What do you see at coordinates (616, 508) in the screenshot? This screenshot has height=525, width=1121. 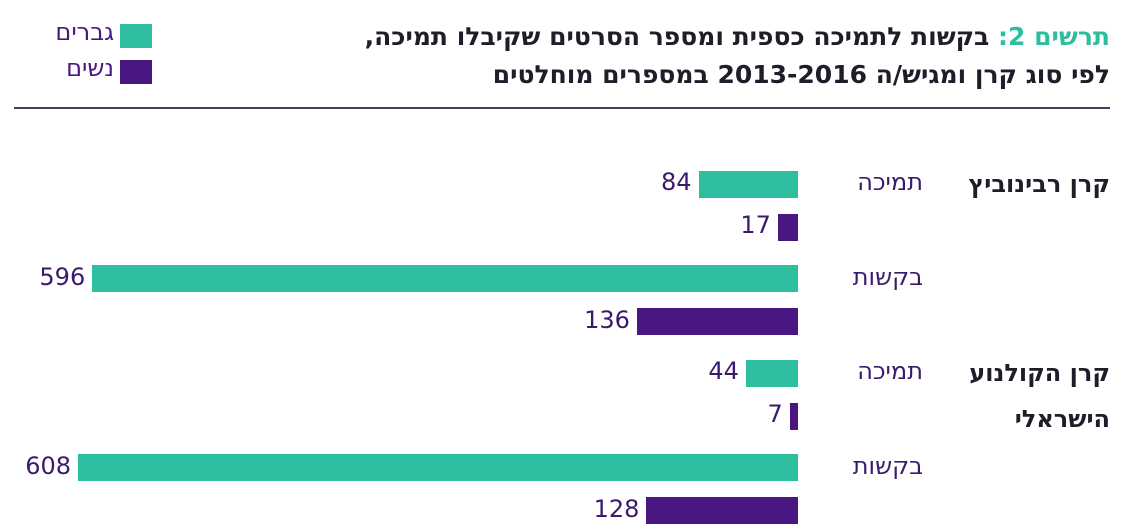 I see `value-label: 128` at bounding box center [616, 508].